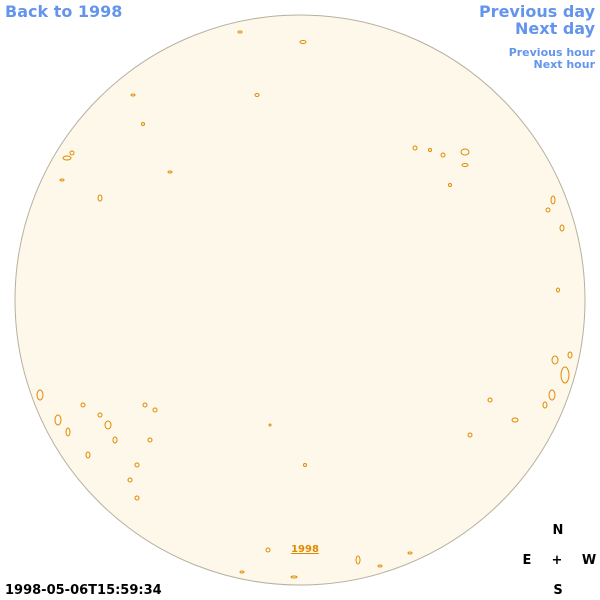 Image resolution: width=600 pixels, height=600 pixels. I want to click on next-day-link: Next day, so click(555, 28).